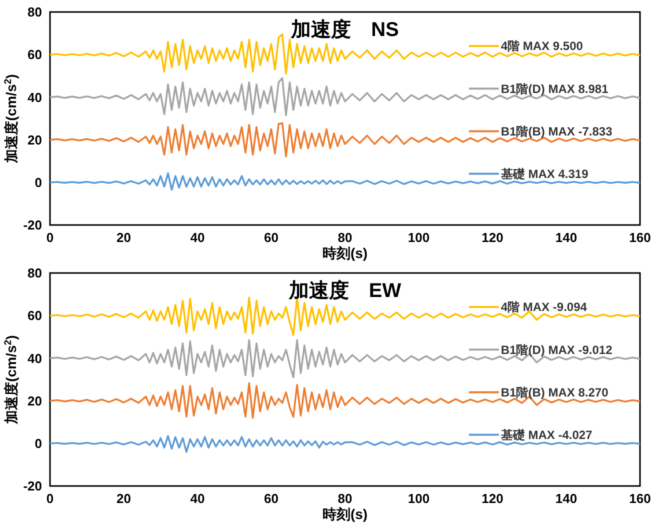 The width and height of the screenshot is (651, 523). Describe the element at coordinates (556, 349) in the screenshot. I see `legend-label: B1階(D) MAX -9.012` at that location.